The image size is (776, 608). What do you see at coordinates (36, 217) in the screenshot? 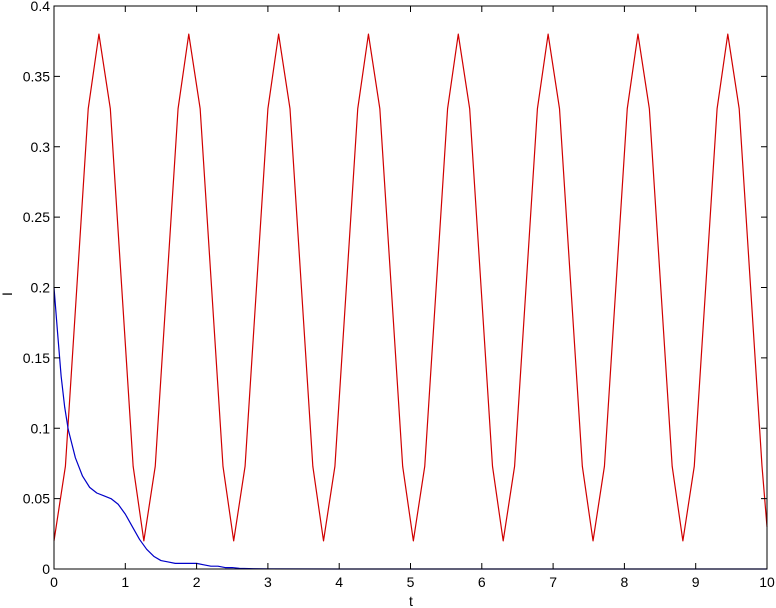
I see `y-tick-label: 0.25` at bounding box center [36, 217].